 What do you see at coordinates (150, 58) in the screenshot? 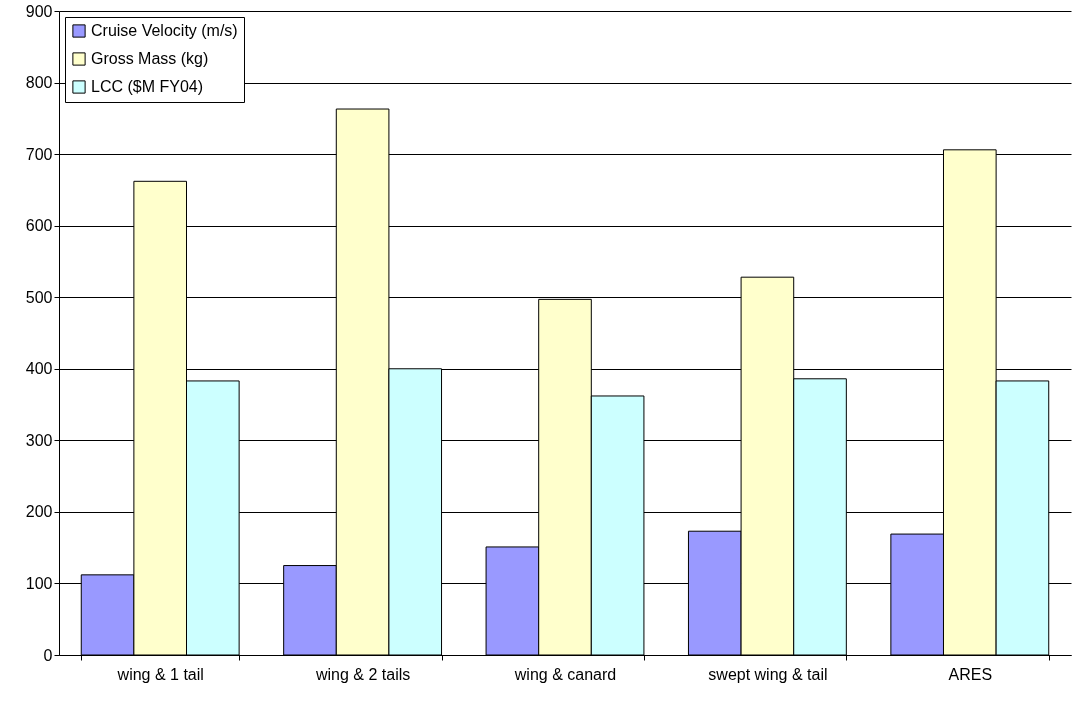
I see `legend-label: Gross Mass (kg)` at bounding box center [150, 58].